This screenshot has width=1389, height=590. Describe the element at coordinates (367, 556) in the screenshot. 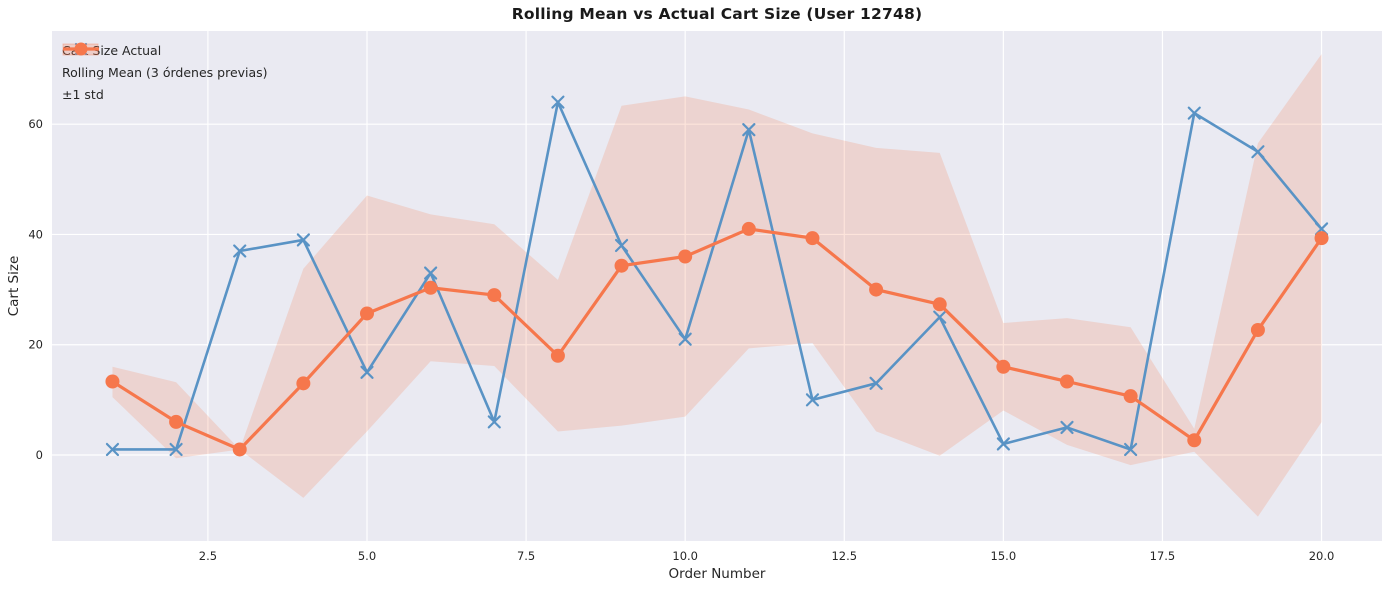

I see `x-tick-label: 5.0` at that location.